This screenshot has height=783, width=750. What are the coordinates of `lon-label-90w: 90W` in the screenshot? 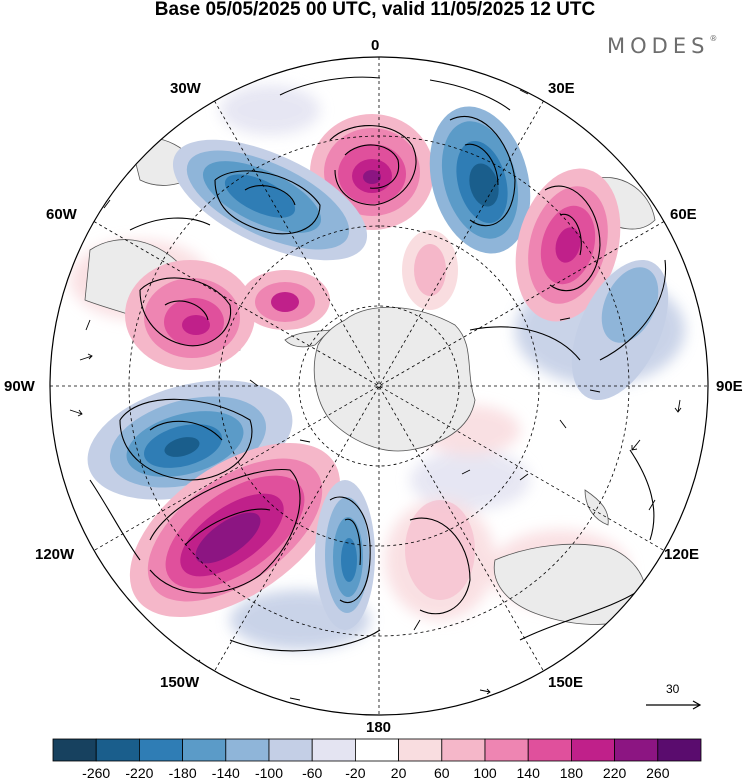 It's located at (19, 386).